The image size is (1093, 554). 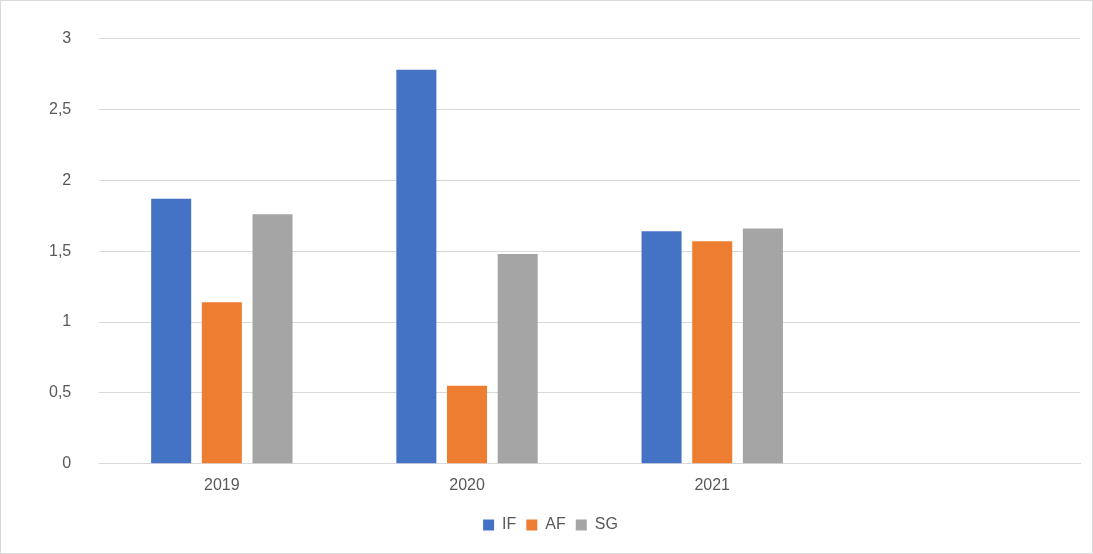 I want to click on x-tick-label: 2019, so click(x=222, y=484).